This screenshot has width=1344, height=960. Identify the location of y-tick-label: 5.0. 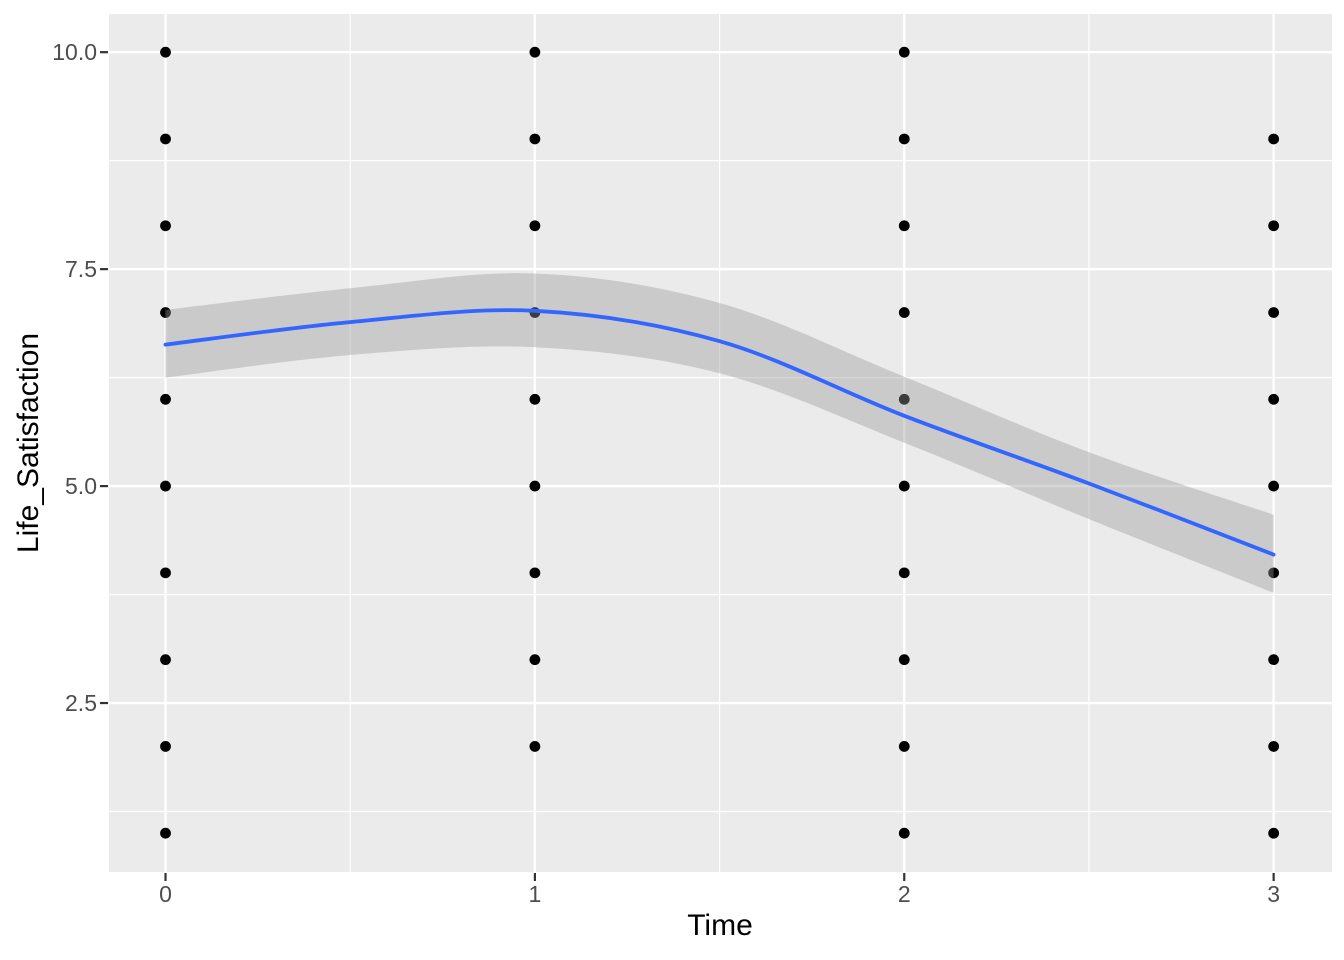
(81, 486).